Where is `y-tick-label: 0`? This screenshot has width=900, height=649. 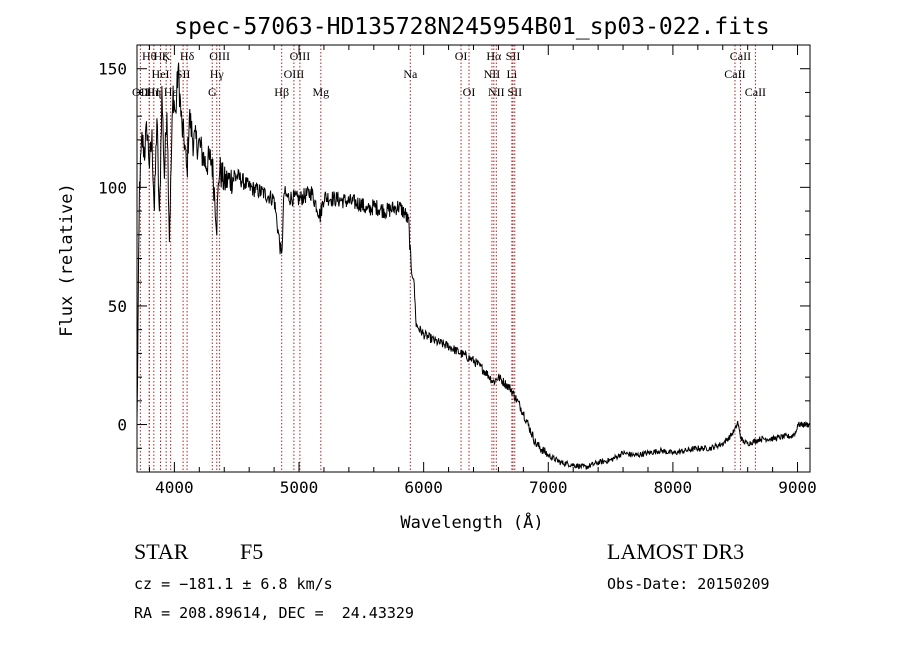 y-tick-label: 0 is located at coordinates (122, 425).